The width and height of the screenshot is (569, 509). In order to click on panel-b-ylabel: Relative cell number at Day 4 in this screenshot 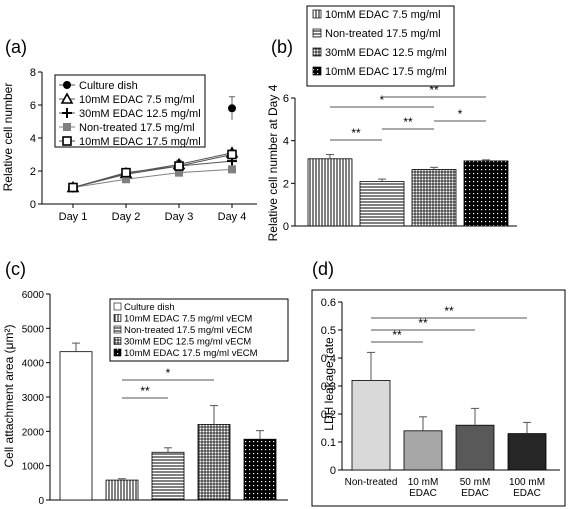, I will do `click(273, 162)`.